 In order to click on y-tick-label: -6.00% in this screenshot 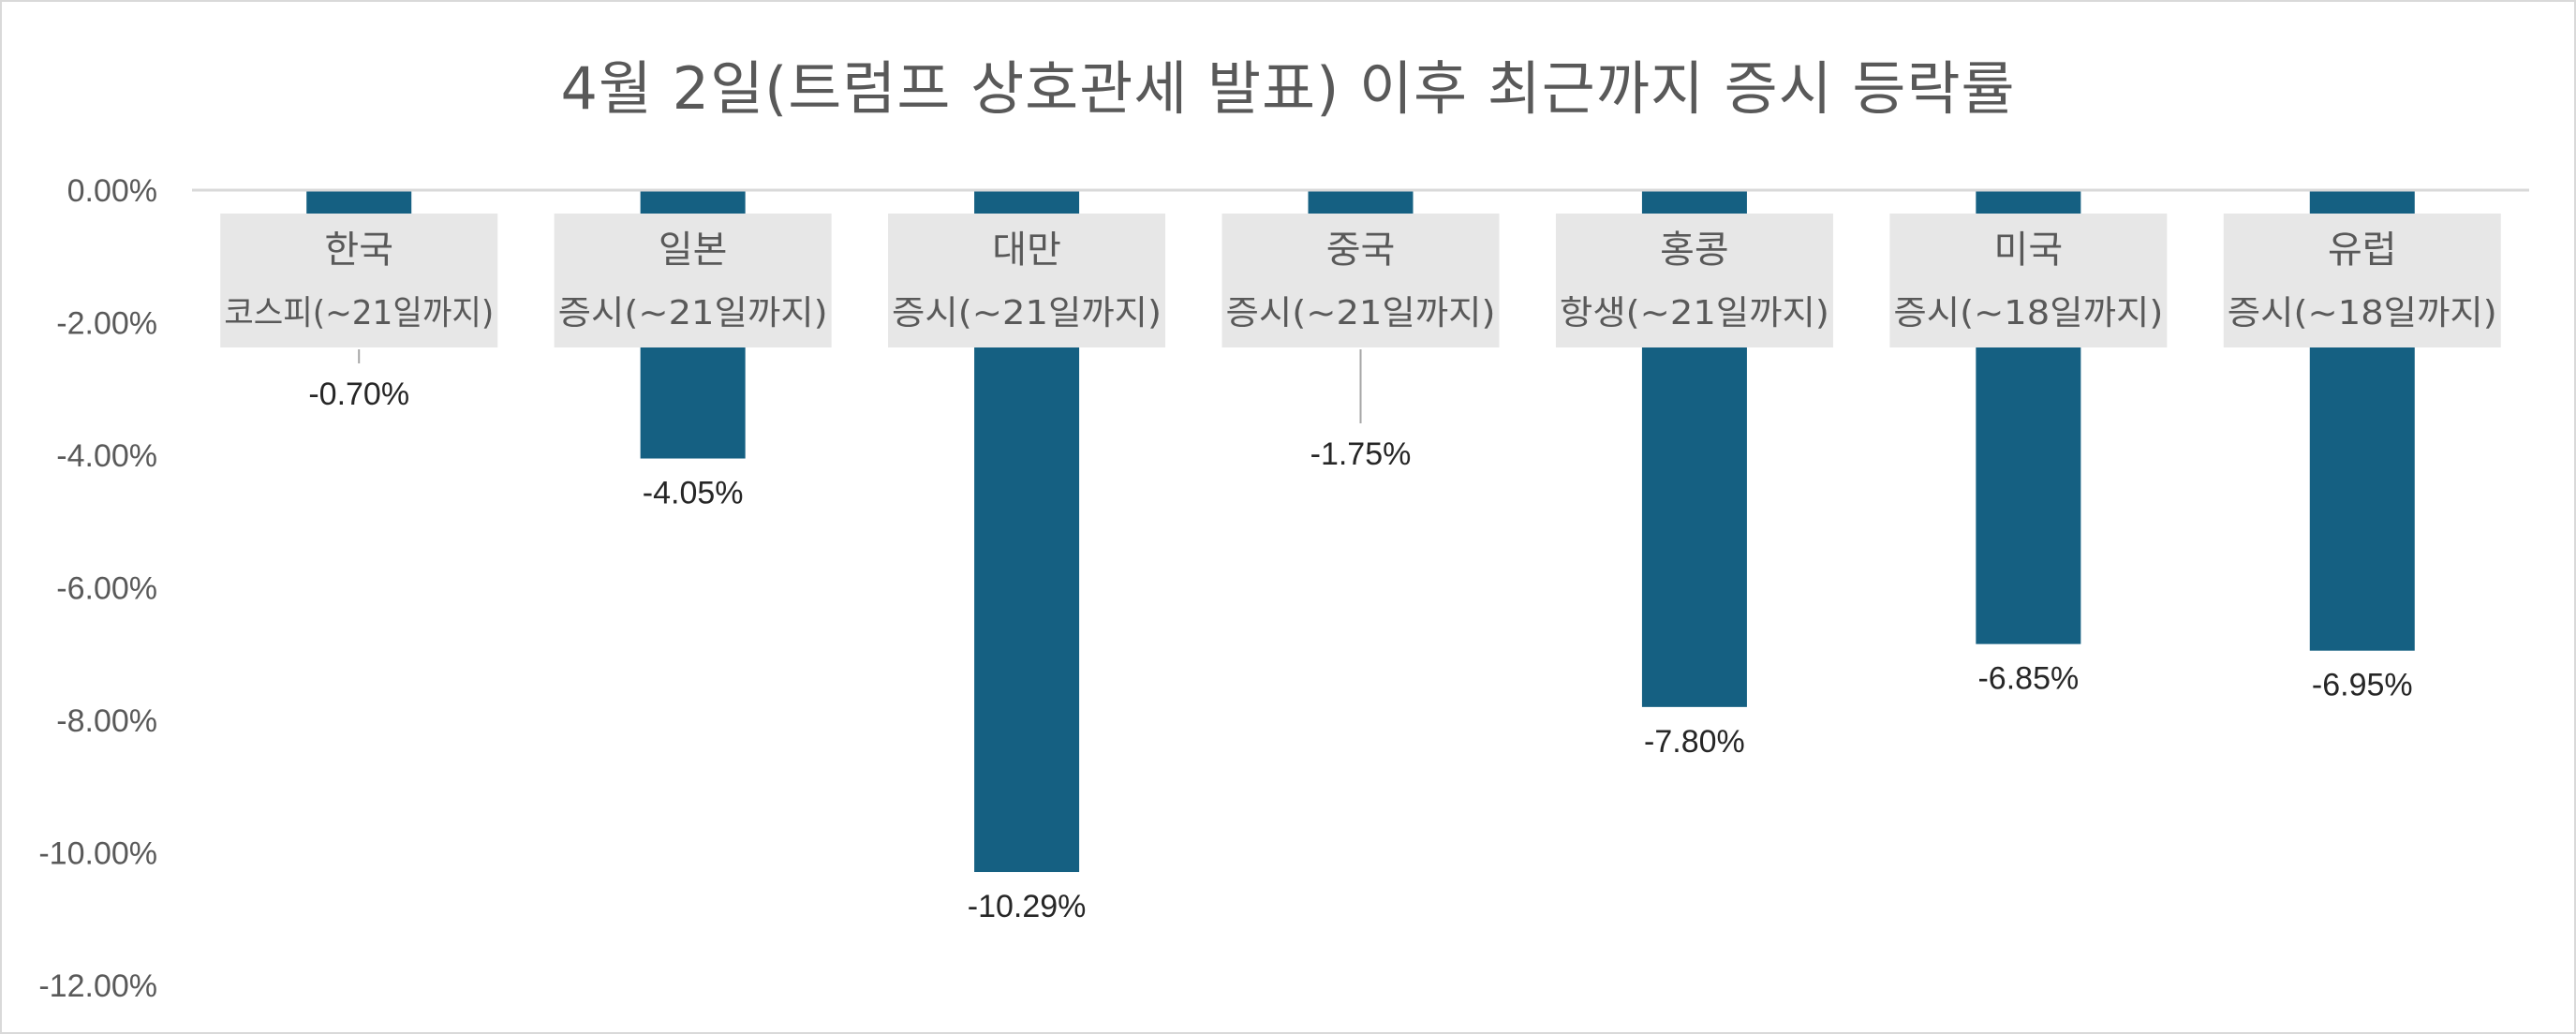, I will do `click(106, 589)`.